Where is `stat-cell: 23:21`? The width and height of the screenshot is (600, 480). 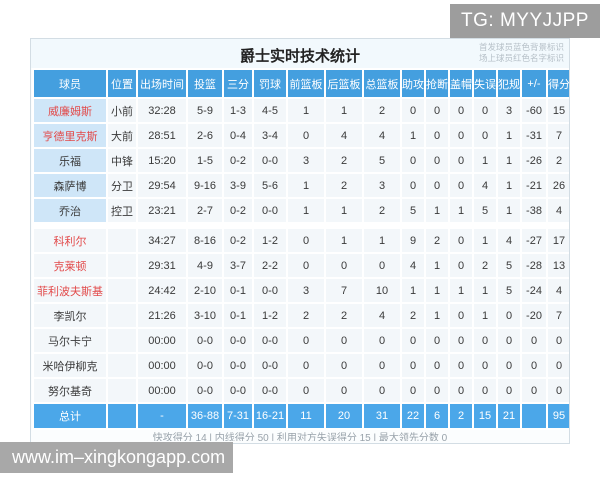
stat-cell: 23:21 is located at coordinates (162, 210).